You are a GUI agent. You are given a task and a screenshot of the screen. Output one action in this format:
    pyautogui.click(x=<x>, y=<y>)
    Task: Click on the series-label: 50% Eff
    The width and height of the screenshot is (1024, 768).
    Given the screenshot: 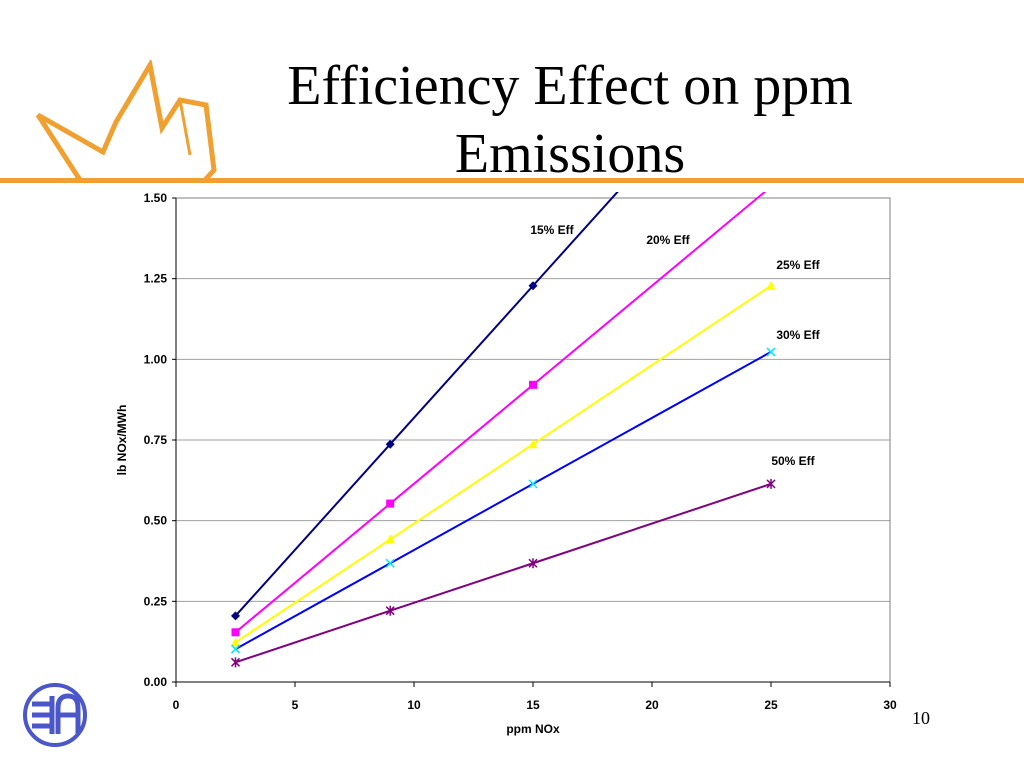 What is the action you would take?
    pyautogui.click(x=793, y=461)
    